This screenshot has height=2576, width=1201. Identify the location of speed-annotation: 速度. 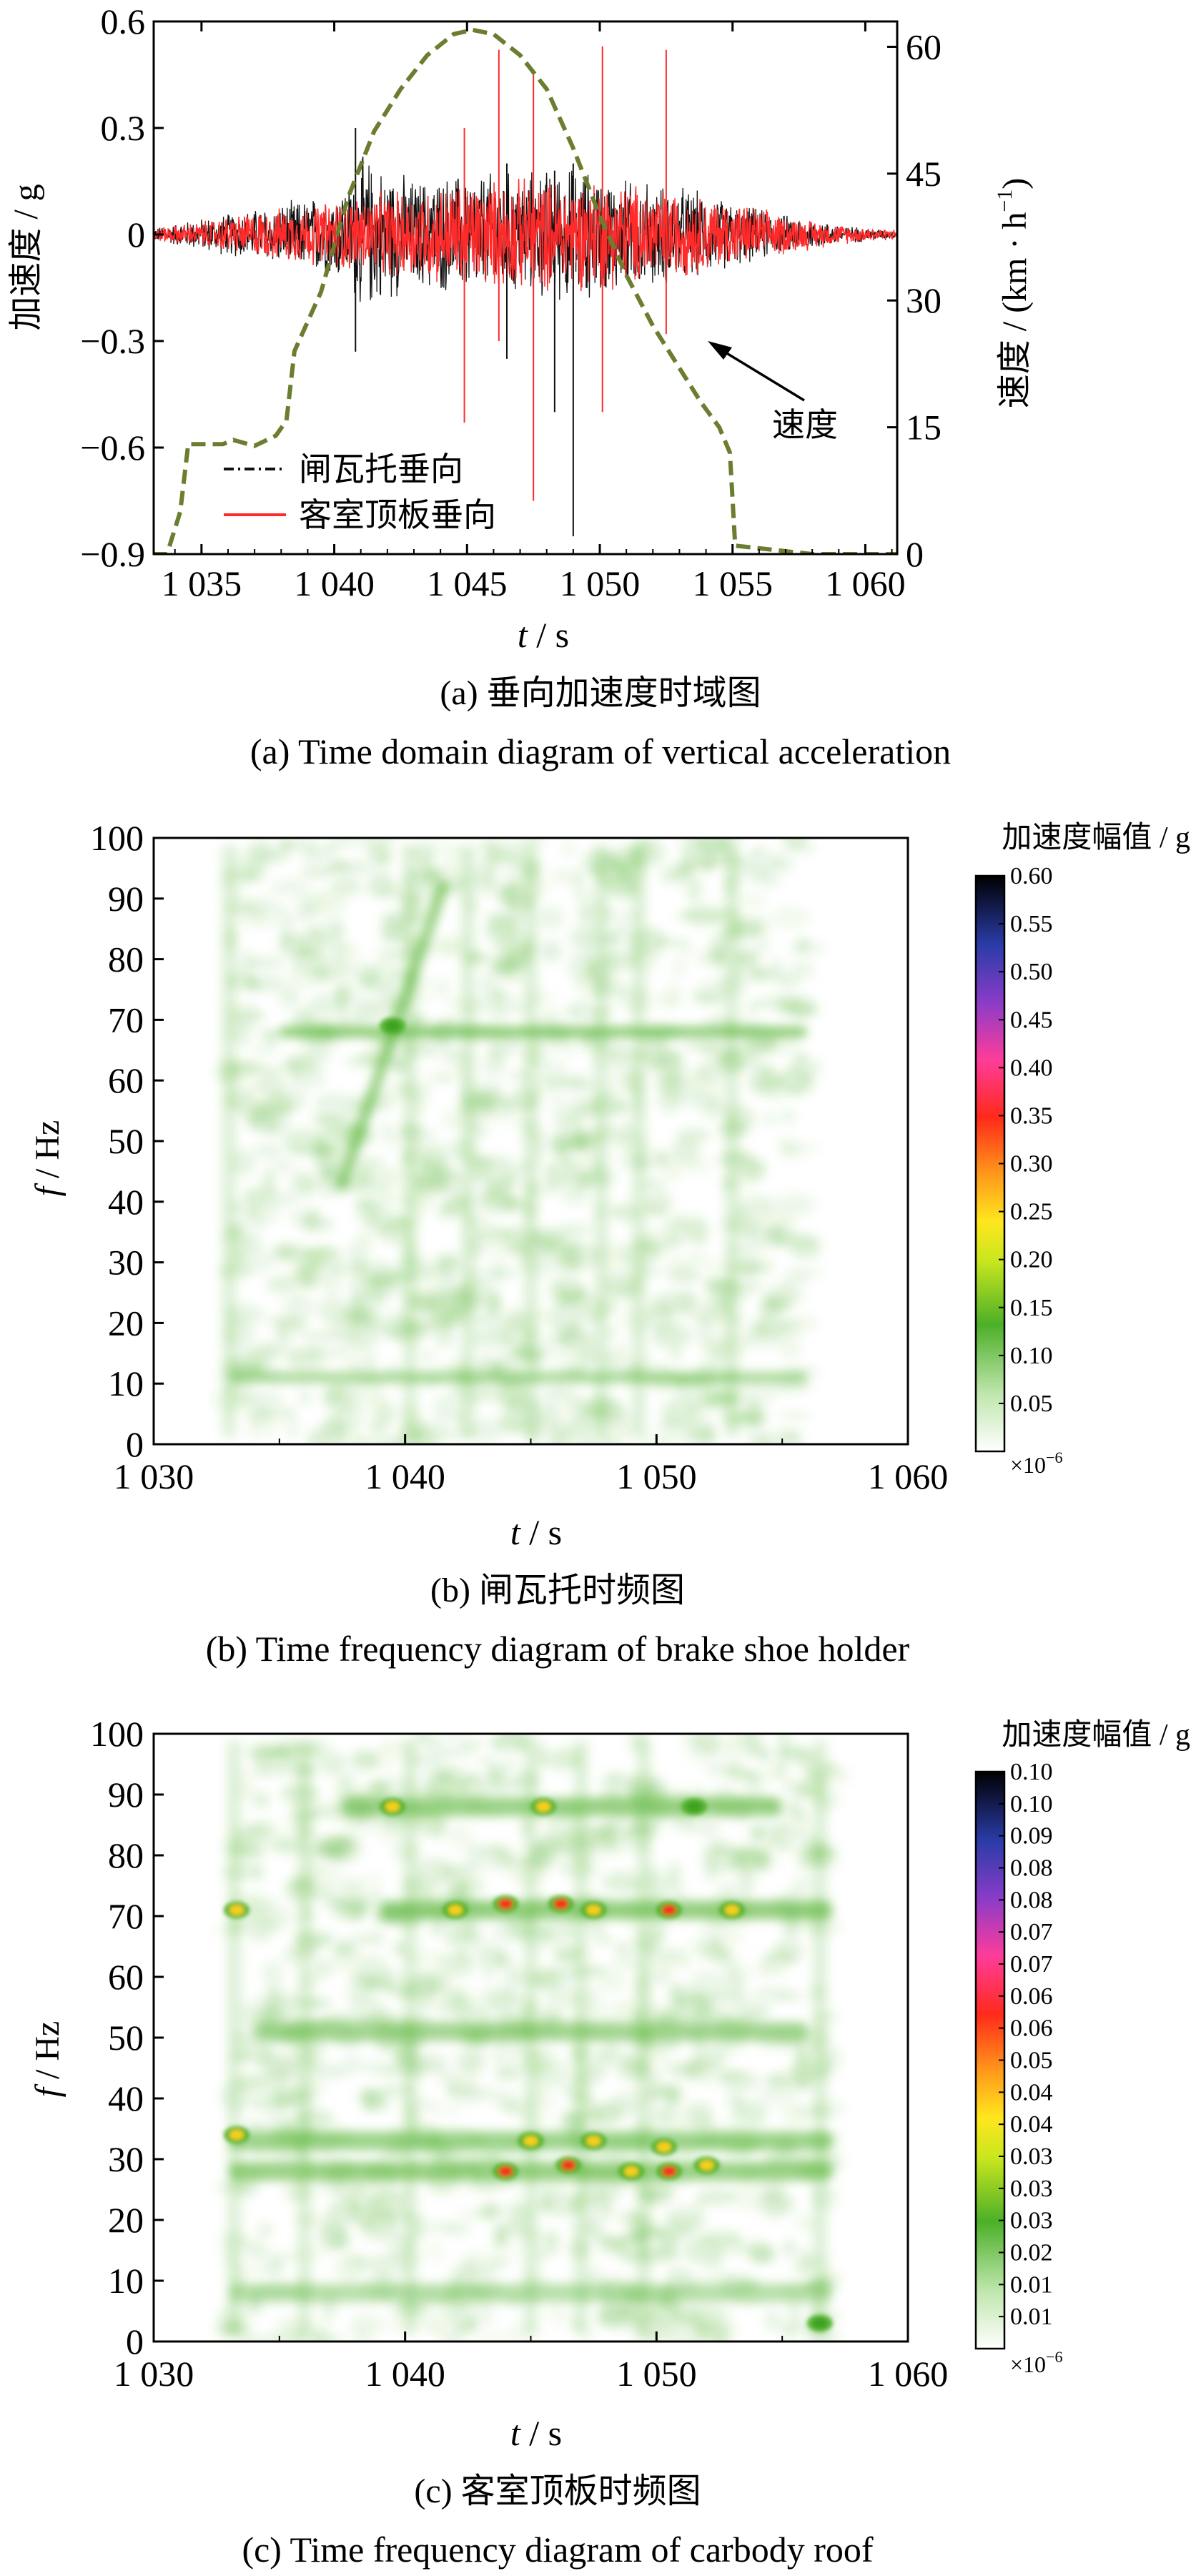
(773, 392).